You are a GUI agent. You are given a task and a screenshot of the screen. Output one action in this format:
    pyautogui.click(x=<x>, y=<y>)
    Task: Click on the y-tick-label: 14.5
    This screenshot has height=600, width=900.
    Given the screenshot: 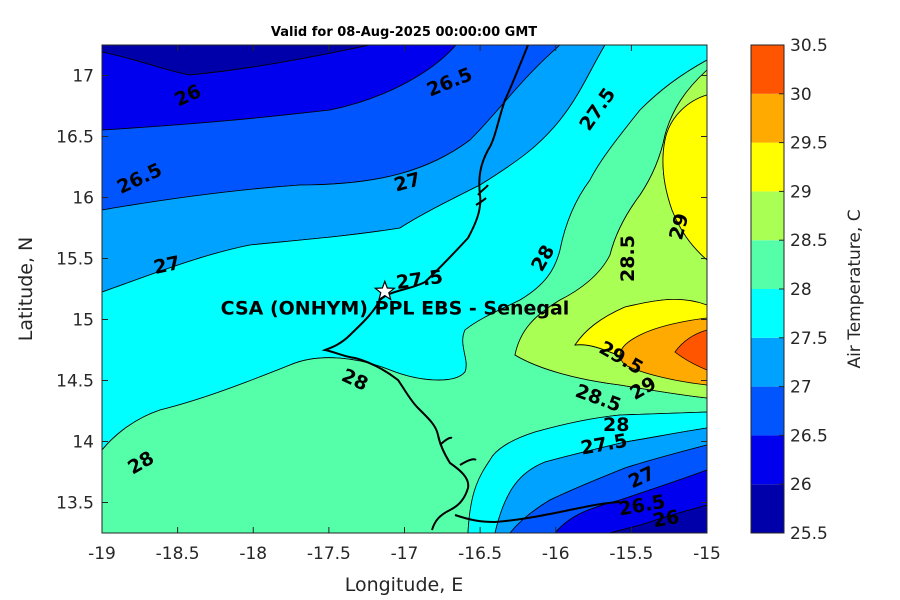 What is the action you would take?
    pyautogui.click(x=75, y=382)
    